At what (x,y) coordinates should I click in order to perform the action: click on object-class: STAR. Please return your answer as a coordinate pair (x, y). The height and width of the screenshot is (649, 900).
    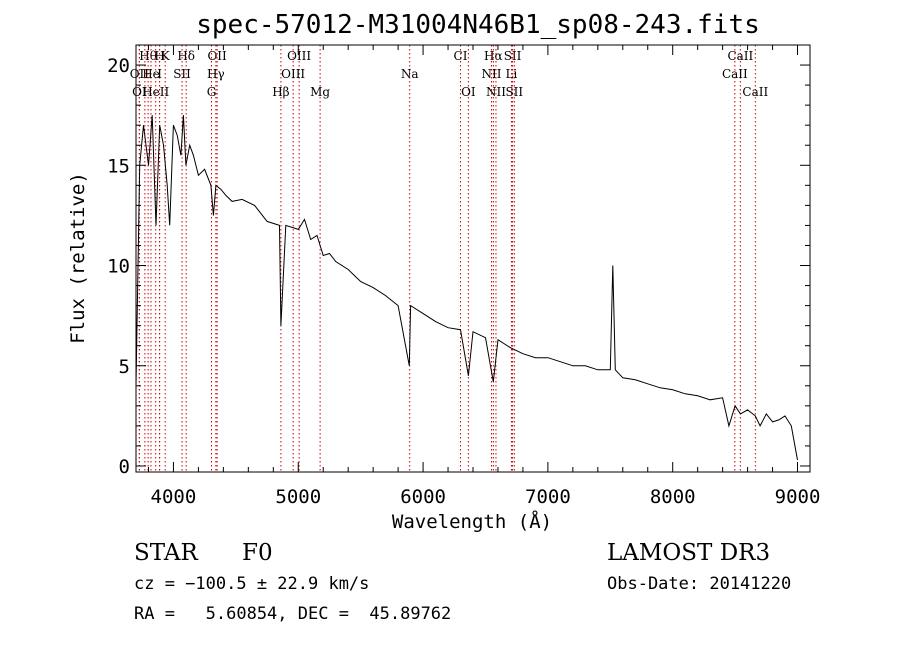
    Looking at the image, I should click on (166, 553).